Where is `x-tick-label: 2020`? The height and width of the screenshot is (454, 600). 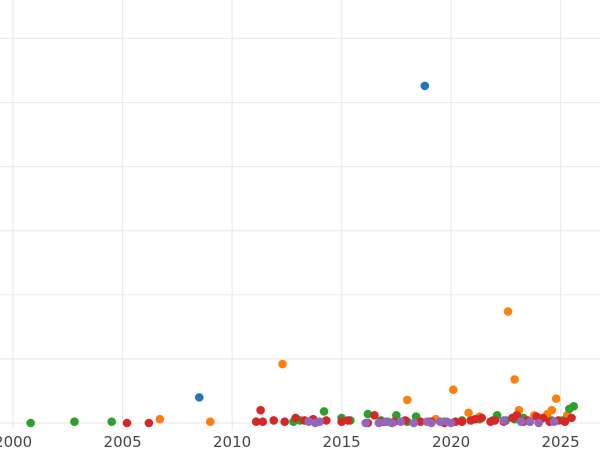
x-tick-label: 2020 is located at coordinates (451, 441).